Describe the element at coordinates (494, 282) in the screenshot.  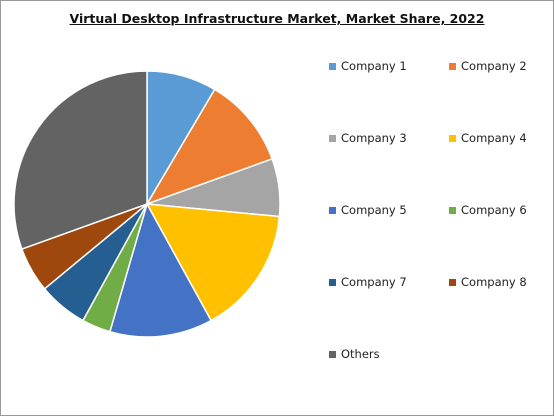
I see `legend-label: Company 8` at that location.